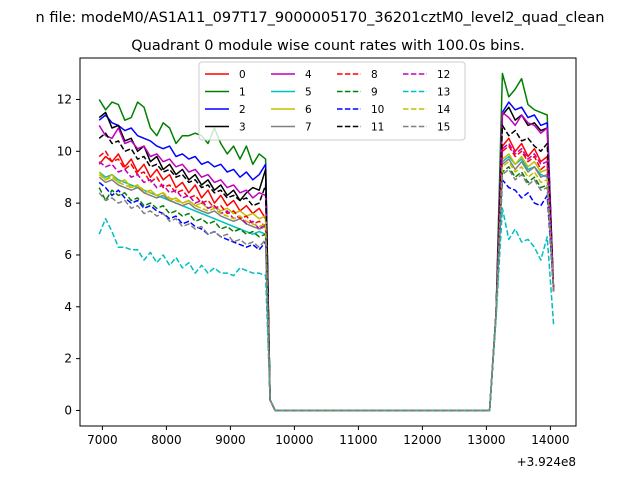 The image size is (640, 480). I want to click on legend-label-11: 11, so click(377, 128).